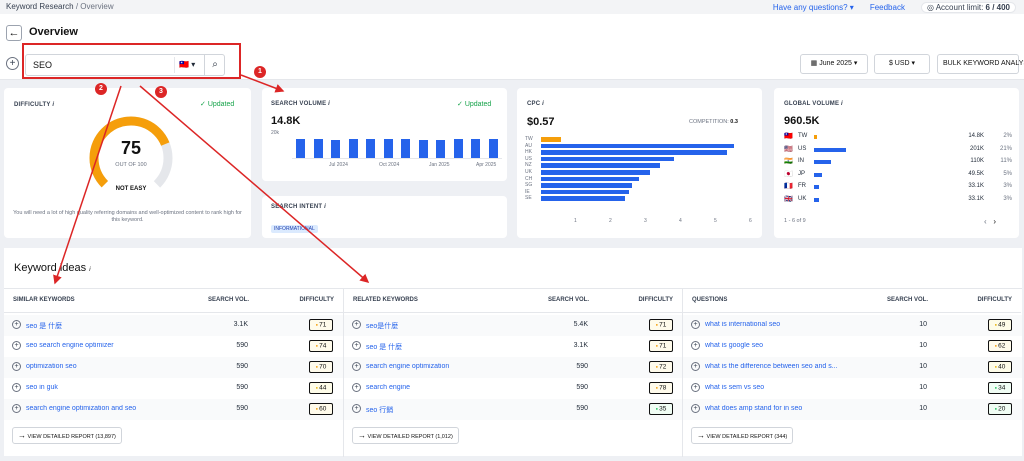 The width and height of the screenshot is (1024, 461). What do you see at coordinates (701, 435) in the screenshot?
I see `arrow-right-icon: →` at bounding box center [701, 435].